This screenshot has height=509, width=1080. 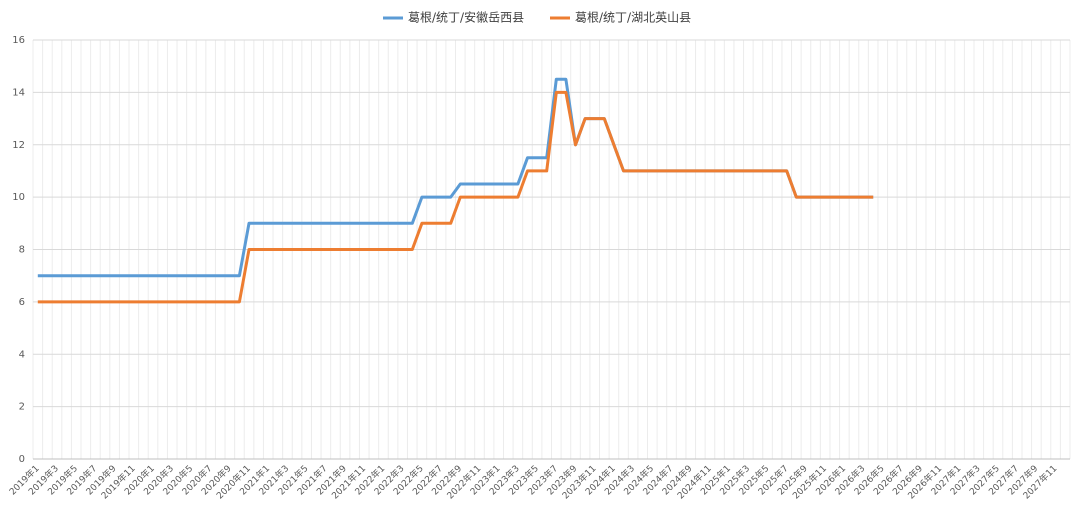 What do you see at coordinates (18, 197) in the screenshot?
I see `y-tick-label: 10` at bounding box center [18, 197].